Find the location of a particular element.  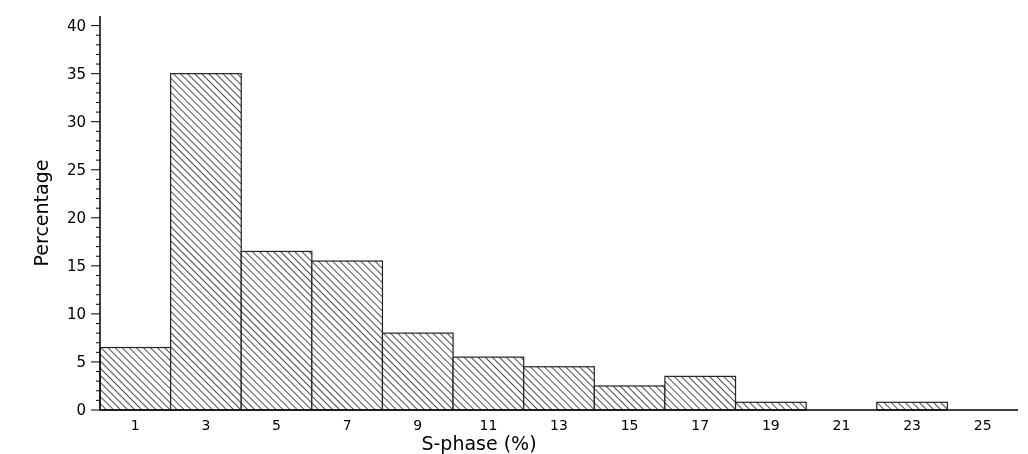

y-tick-label: 25 is located at coordinates (76, 170).